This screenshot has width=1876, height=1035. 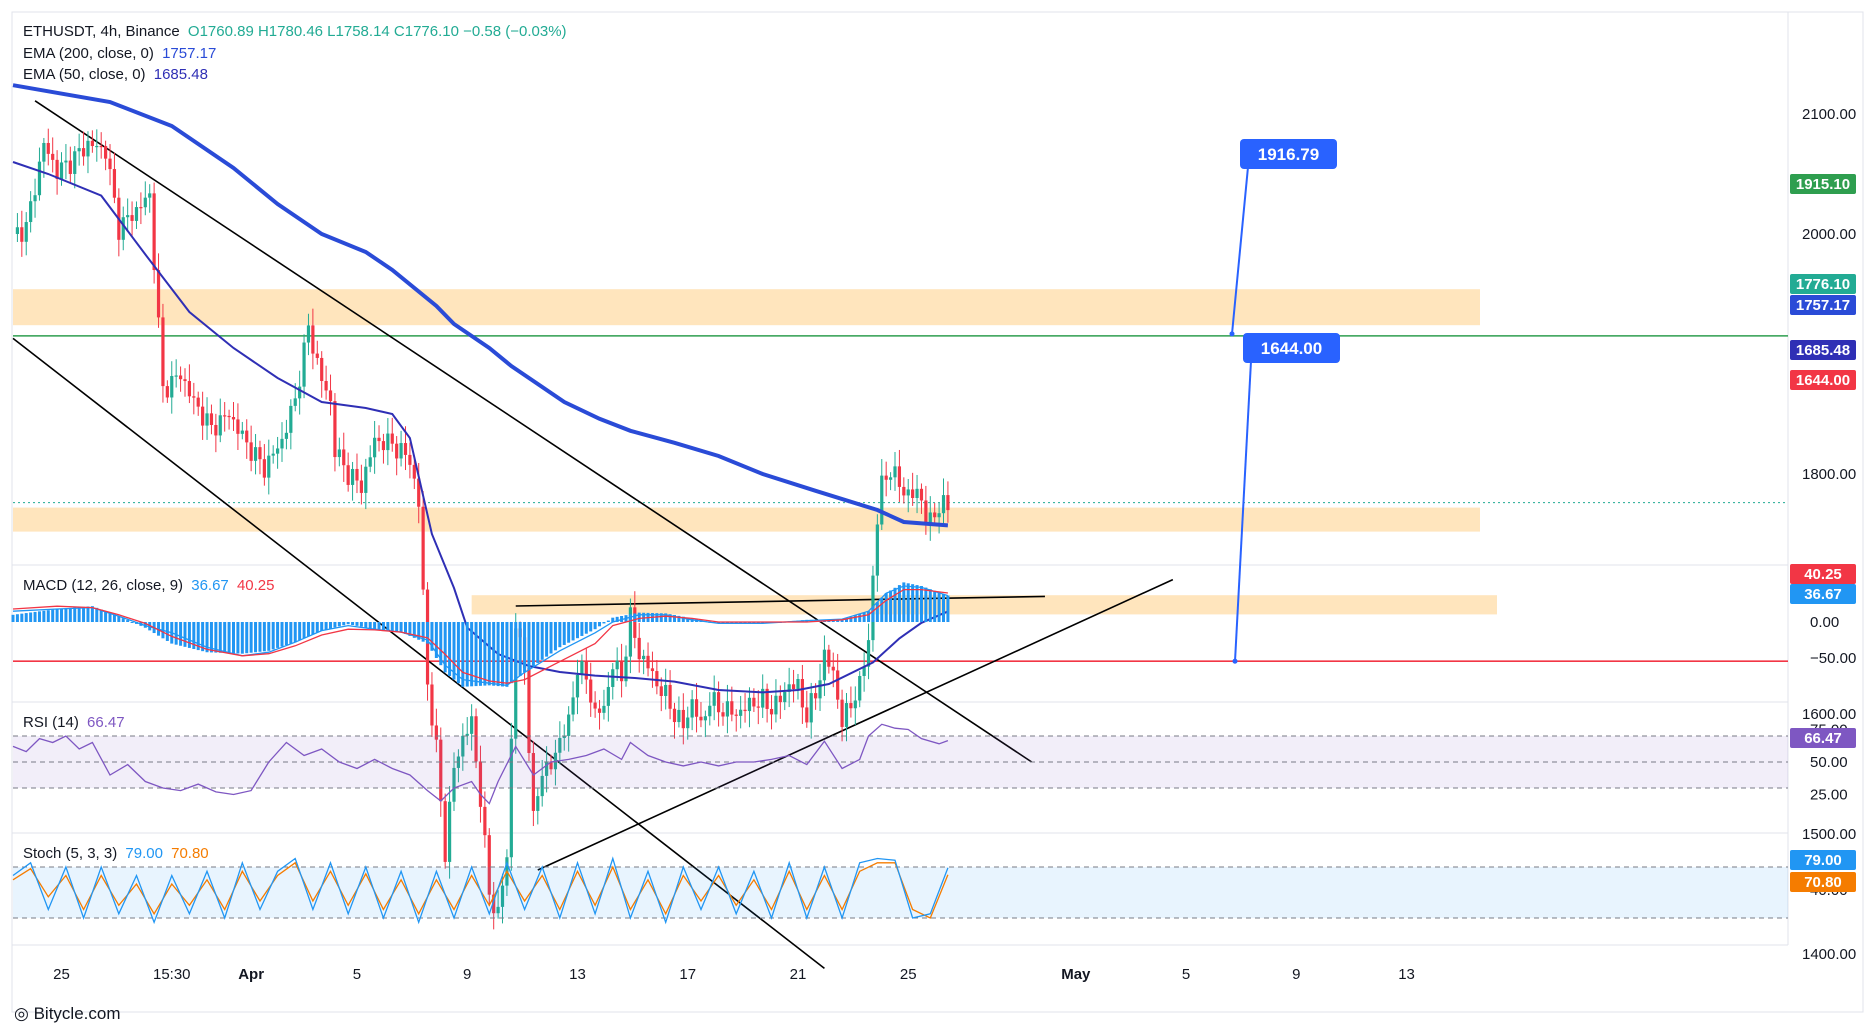 What do you see at coordinates (1243, 511) in the screenshot?
I see `callout-pointer` at bounding box center [1243, 511].